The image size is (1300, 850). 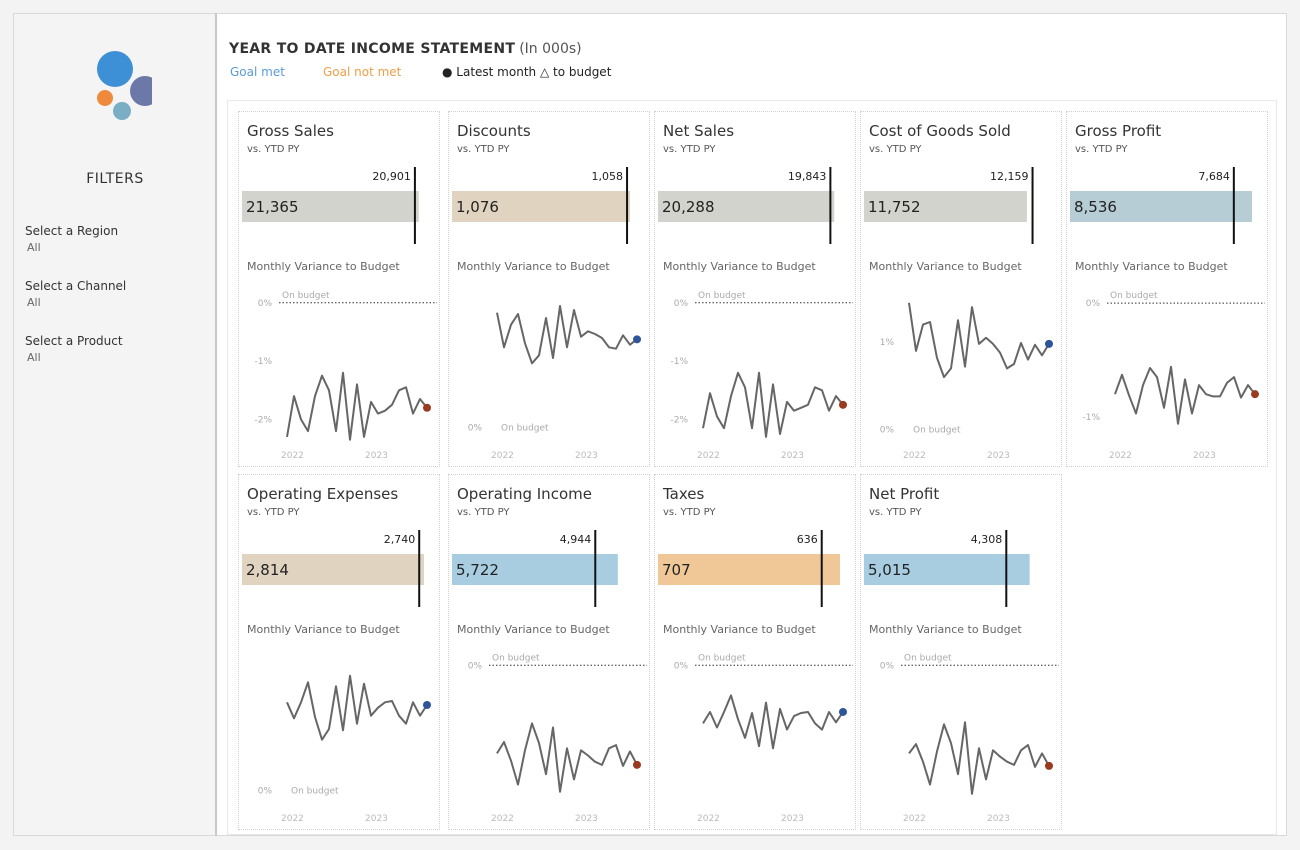 What do you see at coordinates (267, 570) in the screenshot?
I see `kpi-value: 2,814` at bounding box center [267, 570].